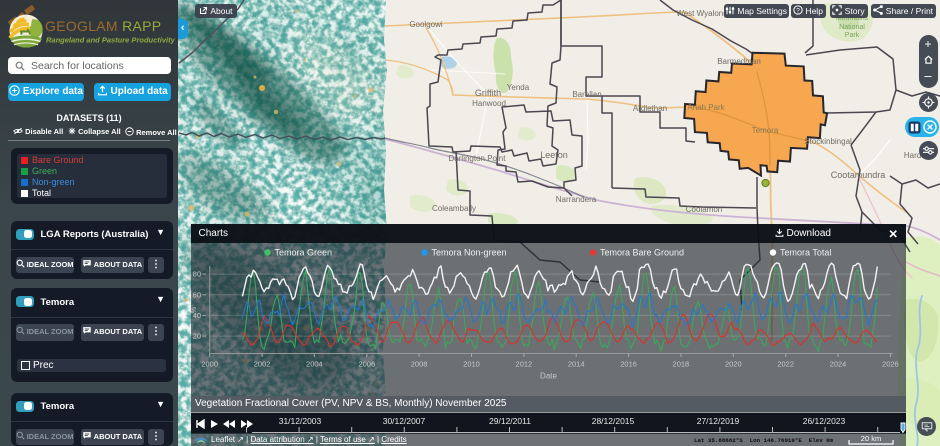 This screenshot has width=940, height=446. What do you see at coordinates (704, 209) in the screenshot?
I see `svg-text: Coolamon` at bounding box center [704, 209].